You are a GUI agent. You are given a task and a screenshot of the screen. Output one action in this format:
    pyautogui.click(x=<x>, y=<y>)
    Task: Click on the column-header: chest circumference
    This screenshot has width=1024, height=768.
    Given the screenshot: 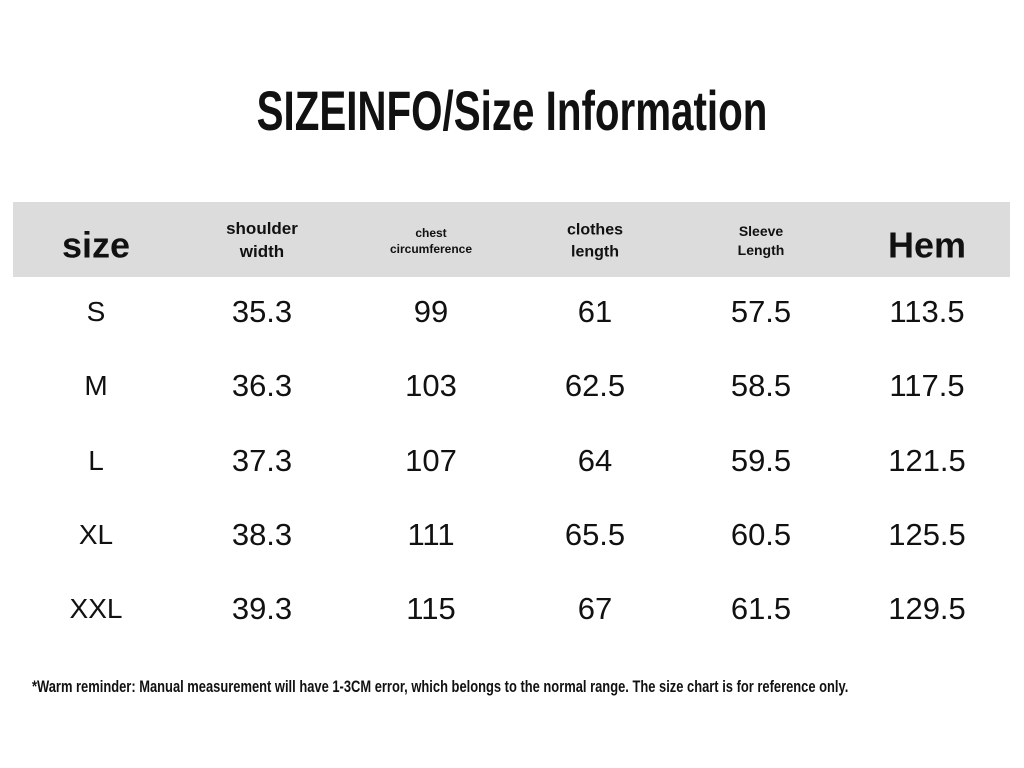 What is the action you would take?
    pyautogui.click(x=431, y=240)
    